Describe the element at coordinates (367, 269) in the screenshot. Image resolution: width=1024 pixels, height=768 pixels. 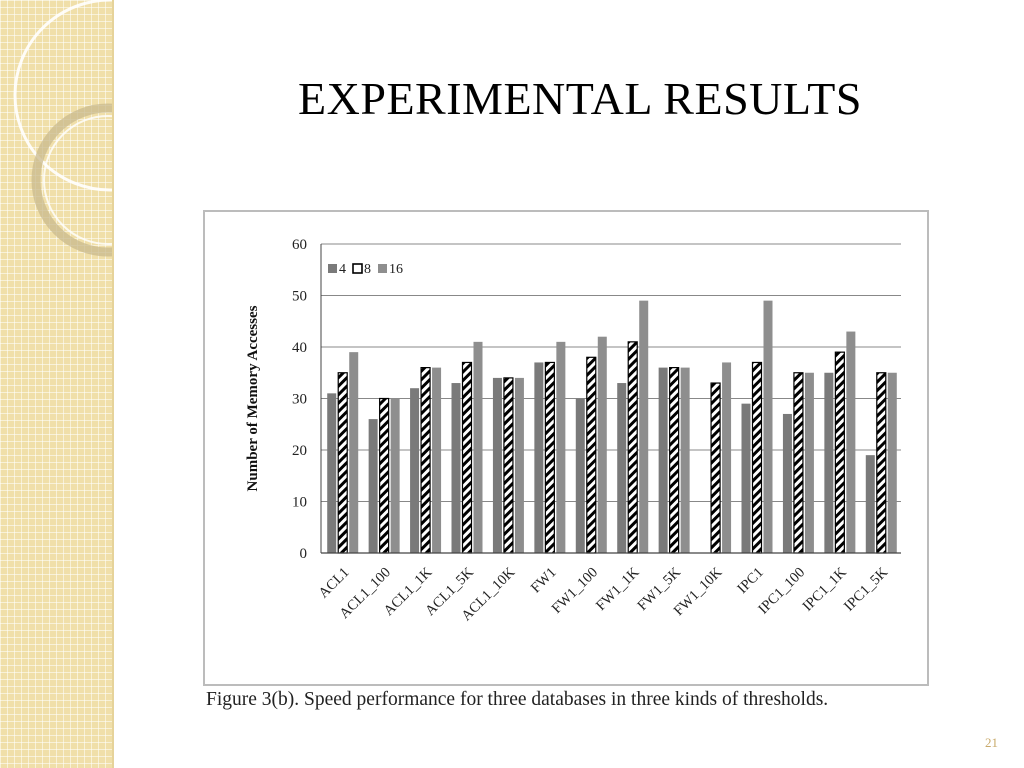
I see `legend-label-8: 8` at that location.